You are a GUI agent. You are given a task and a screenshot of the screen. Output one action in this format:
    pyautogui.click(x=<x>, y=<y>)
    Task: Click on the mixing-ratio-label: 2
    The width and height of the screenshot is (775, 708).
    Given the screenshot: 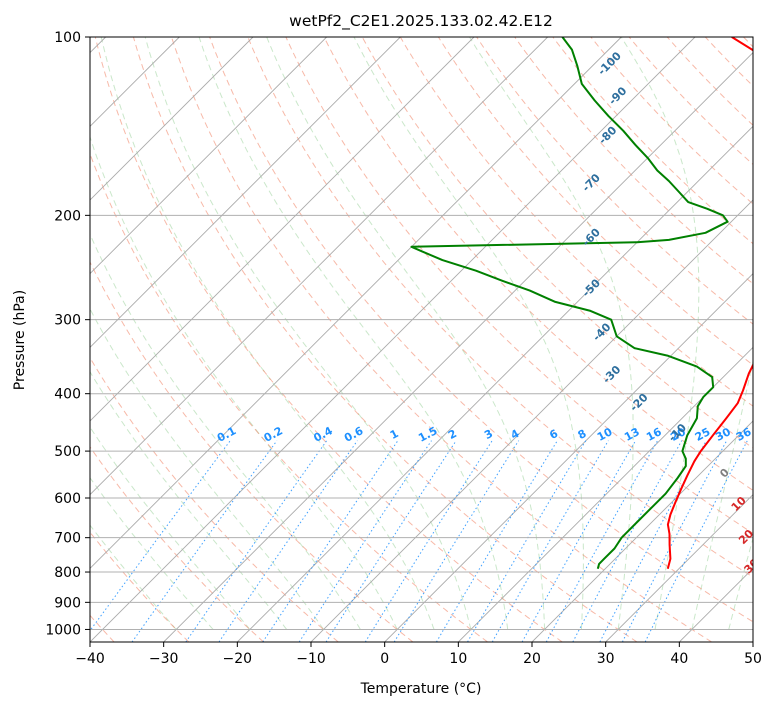 What is the action you would take?
    pyautogui.click(x=452, y=434)
    